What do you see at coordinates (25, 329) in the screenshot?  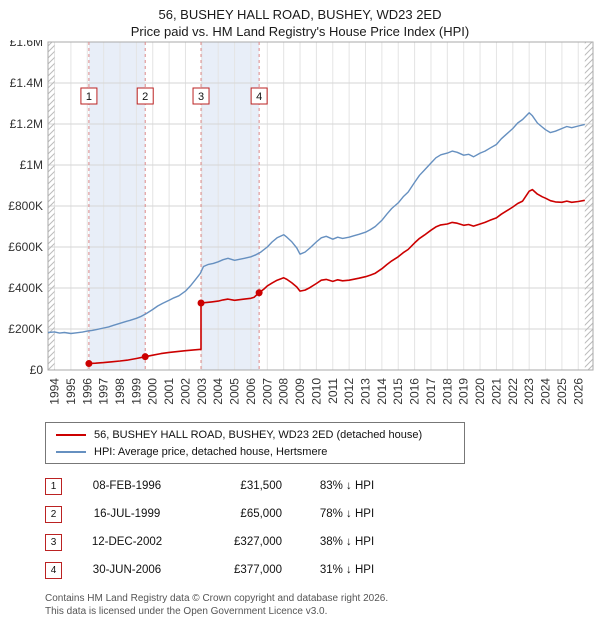 I see `y-axis-label: £200K` at bounding box center [25, 329].